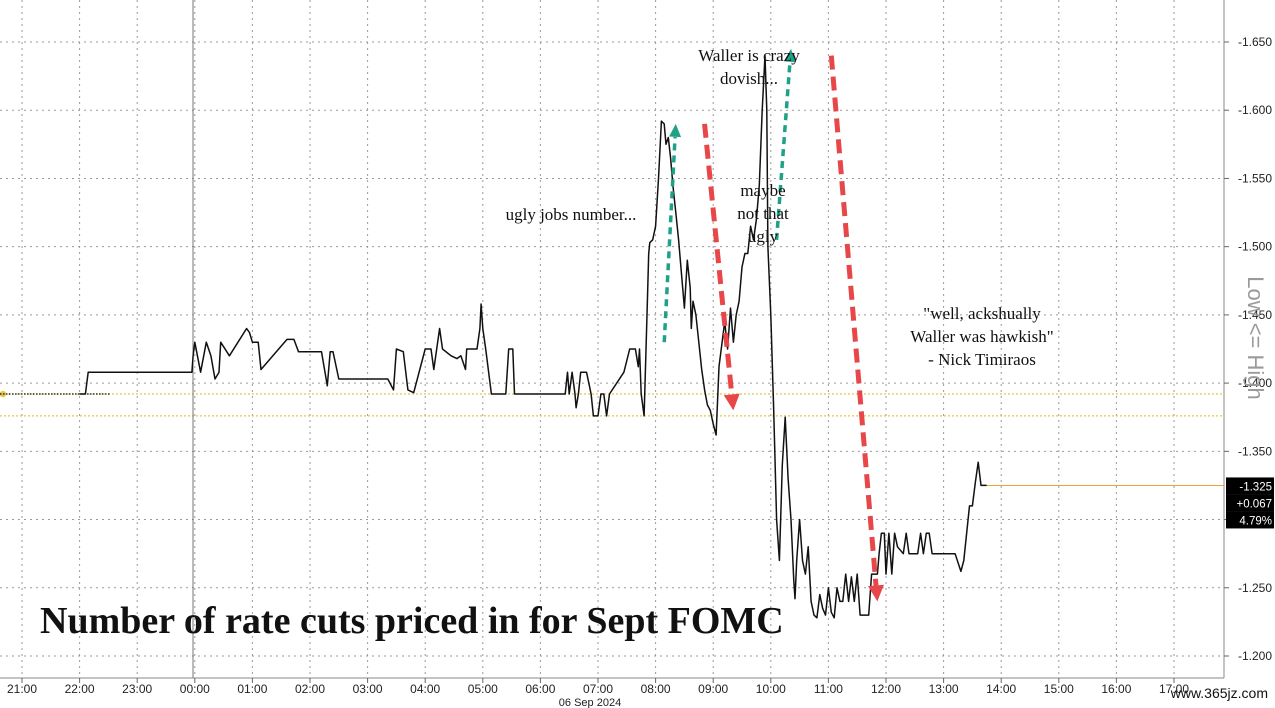 Image resolution: width=1275 pixels, height=708 pixels. What do you see at coordinates (1255, 451) in the screenshot?
I see `y-tick-label: -1.350` at bounding box center [1255, 451].